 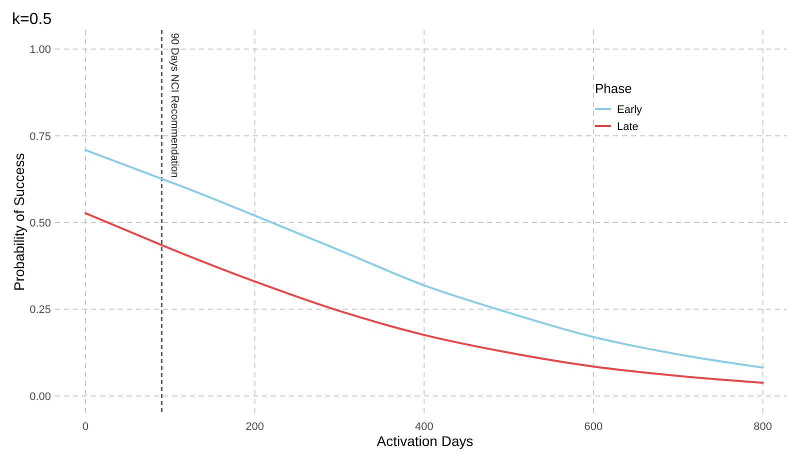 What do you see at coordinates (174, 105) in the screenshot?
I see `ref-line-label: 90 Days NCI Recommendation` at bounding box center [174, 105].